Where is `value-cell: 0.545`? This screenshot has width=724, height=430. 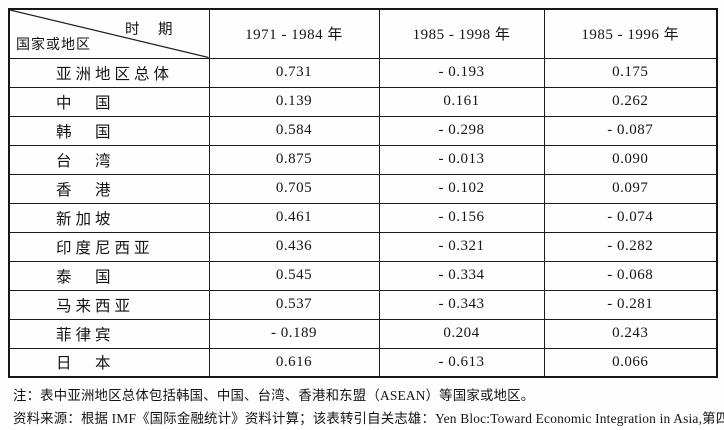 value-cell: 0.545 is located at coordinates (294, 275).